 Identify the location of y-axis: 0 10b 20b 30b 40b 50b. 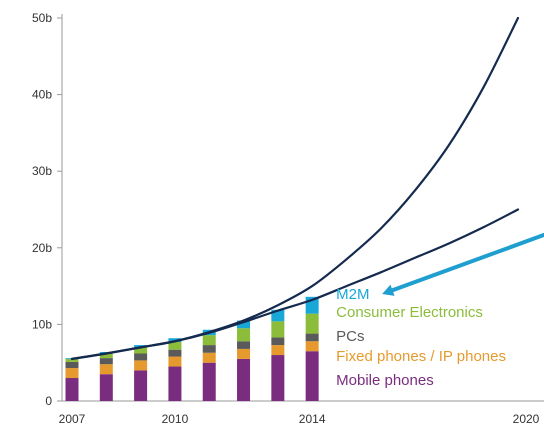
(47, 209).